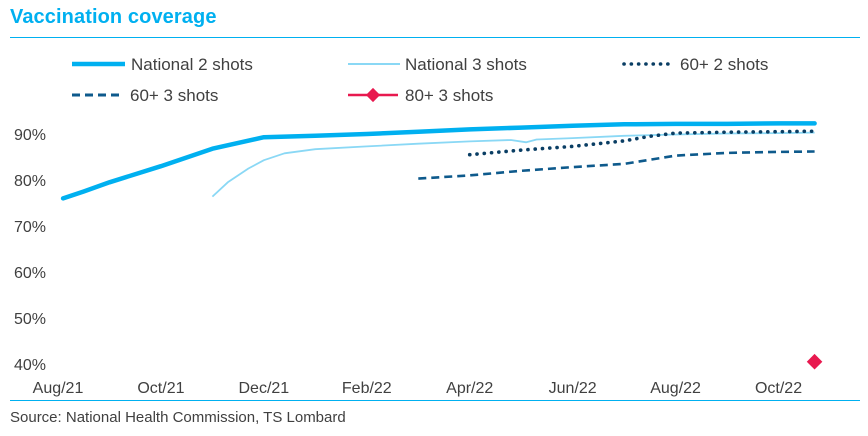 The height and width of the screenshot is (436, 868). I want to click on y-tick-label: 80%, so click(30, 181).